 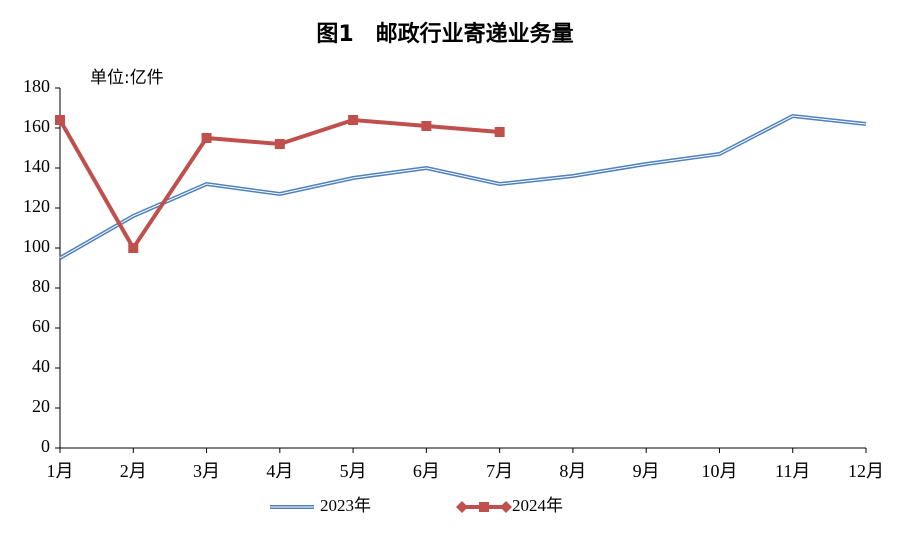 I want to click on x-tick-label: 5月, so click(x=353, y=471).